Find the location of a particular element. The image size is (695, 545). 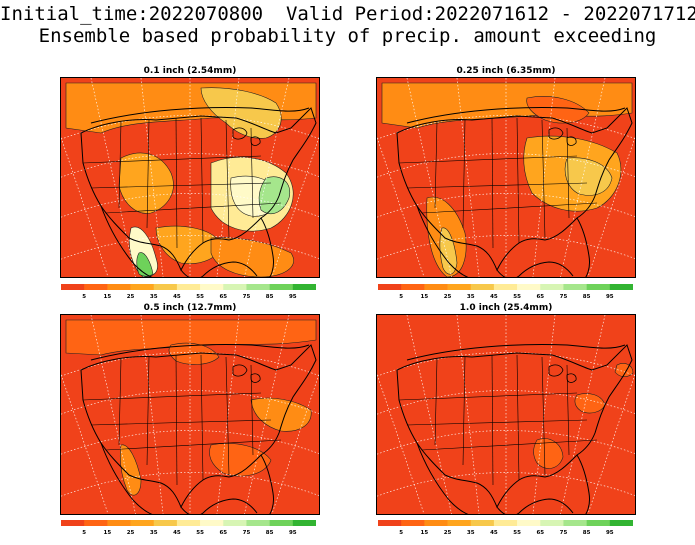

map-panel-0.25-inch is located at coordinates (506, 177).